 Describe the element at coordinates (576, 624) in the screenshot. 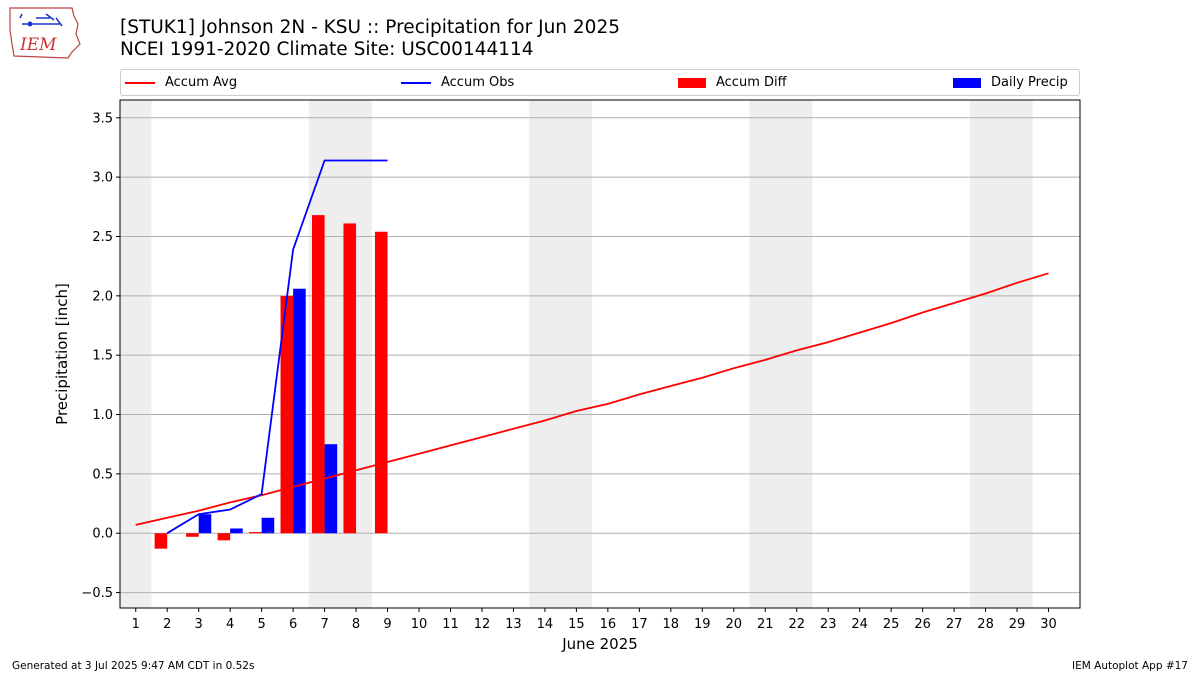

I see `xtick-label: 15` at that location.